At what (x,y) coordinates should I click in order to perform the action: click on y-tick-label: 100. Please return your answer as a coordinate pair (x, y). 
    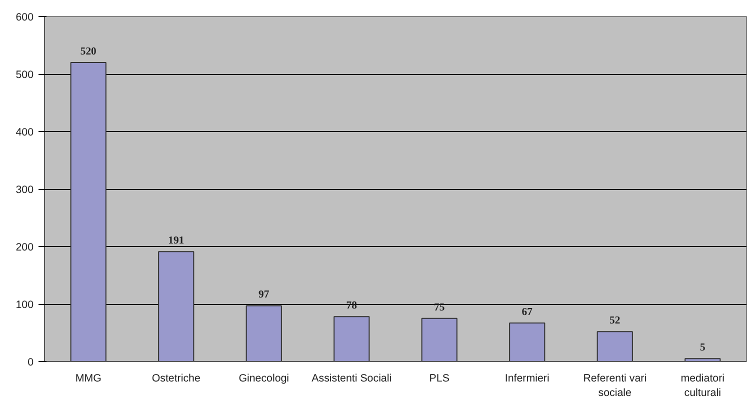
    Looking at the image, I should click on (25, 305).